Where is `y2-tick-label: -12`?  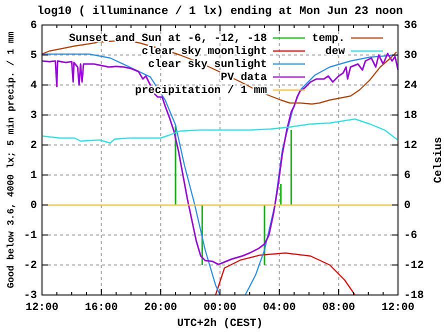
y2-tick-label: -12 is located at coordinates (414, 266).